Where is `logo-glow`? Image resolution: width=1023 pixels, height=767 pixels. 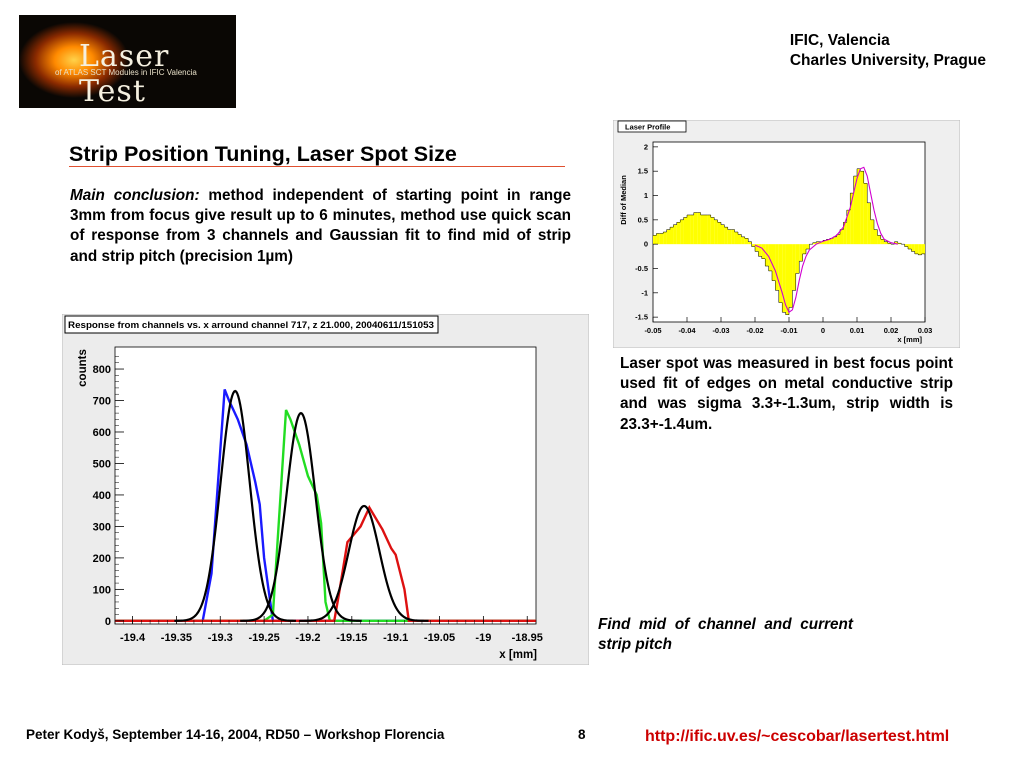
logo-glow is located at coordinates (127, 61).